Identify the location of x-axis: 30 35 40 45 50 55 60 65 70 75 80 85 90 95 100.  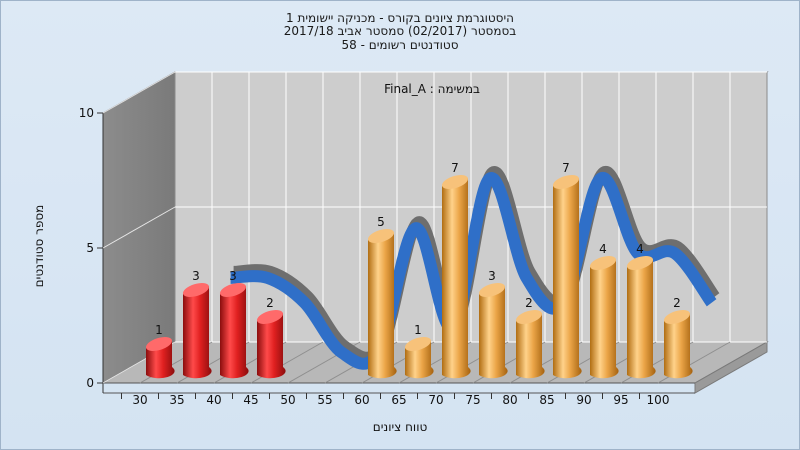
(395, 400).